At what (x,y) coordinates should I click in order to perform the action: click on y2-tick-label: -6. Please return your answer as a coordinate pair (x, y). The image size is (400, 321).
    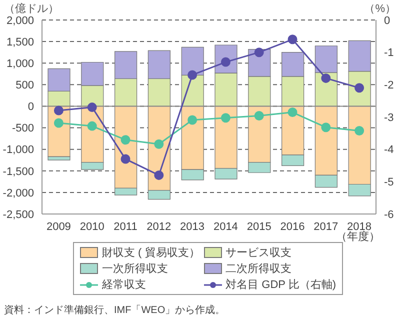
    Looking at the image, I should click on (389, 214).